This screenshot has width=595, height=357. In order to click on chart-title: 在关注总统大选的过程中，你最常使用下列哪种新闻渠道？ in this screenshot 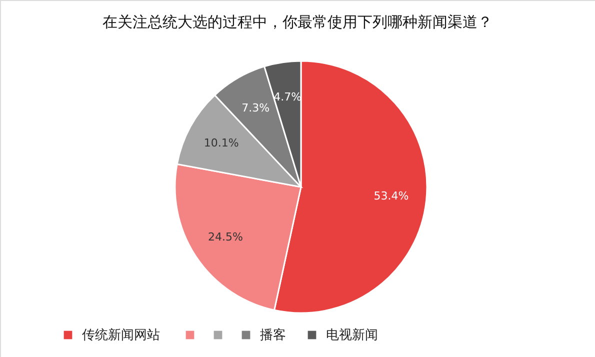, I will do `click(297, 22)`.